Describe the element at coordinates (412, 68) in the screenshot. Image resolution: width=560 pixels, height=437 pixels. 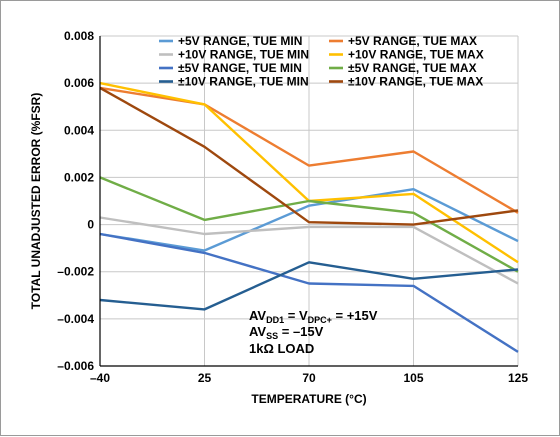
I see `legend-label: ±5V RANGE, TUE MAX` at that location.